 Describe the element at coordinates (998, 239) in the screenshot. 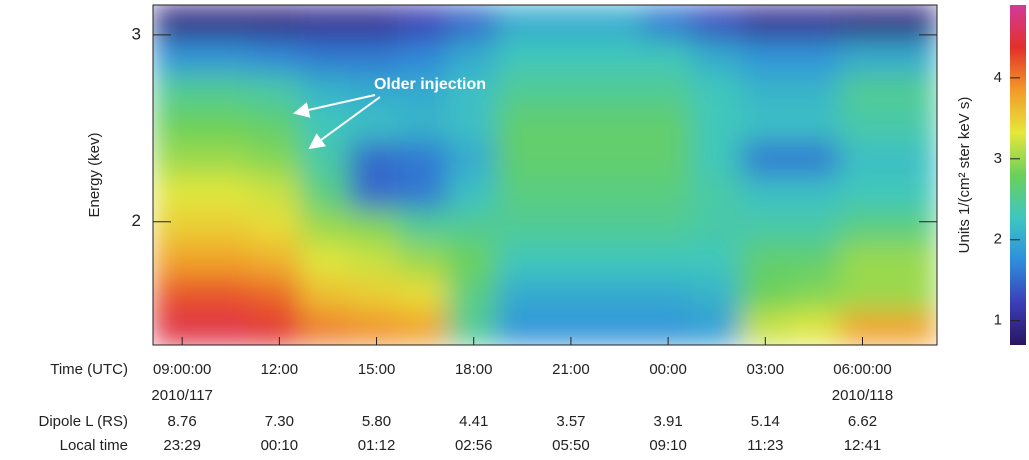

I see `colorbar-tick-label: 2` at that location.